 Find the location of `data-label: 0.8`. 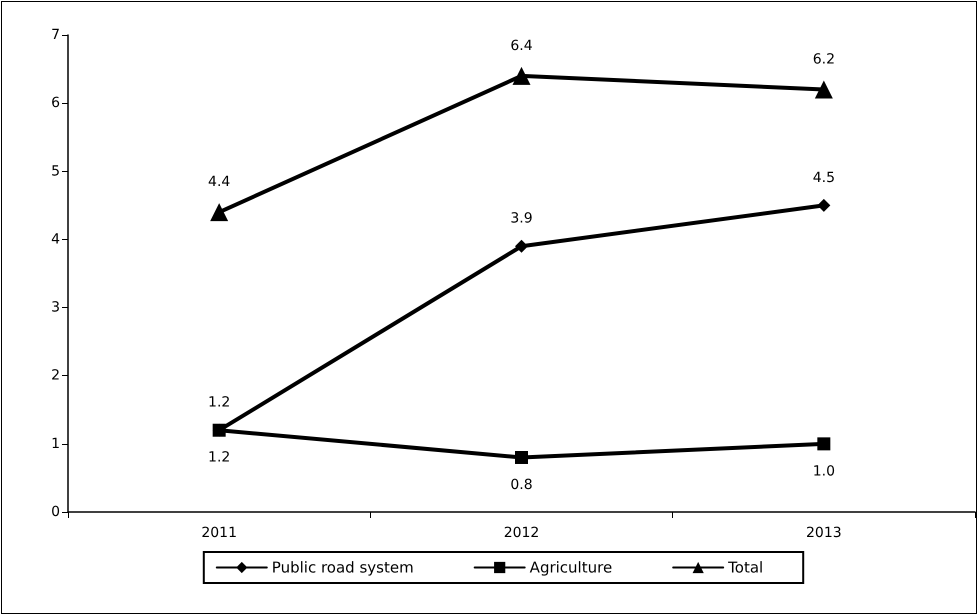

data-label: 0.8 is located at coordinates (521, 484).